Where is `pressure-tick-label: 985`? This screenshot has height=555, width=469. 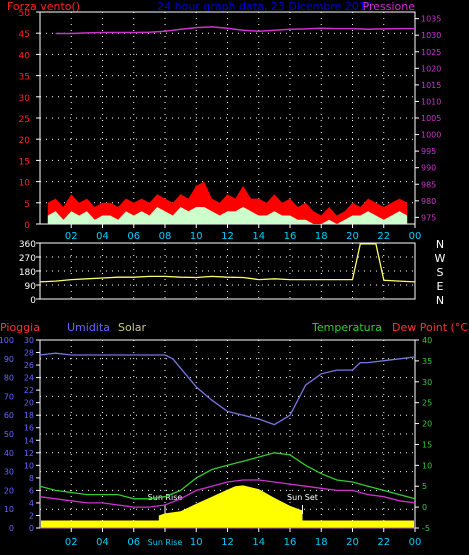 pressure-tick-label: 985 is located at coordinates (428, 184).